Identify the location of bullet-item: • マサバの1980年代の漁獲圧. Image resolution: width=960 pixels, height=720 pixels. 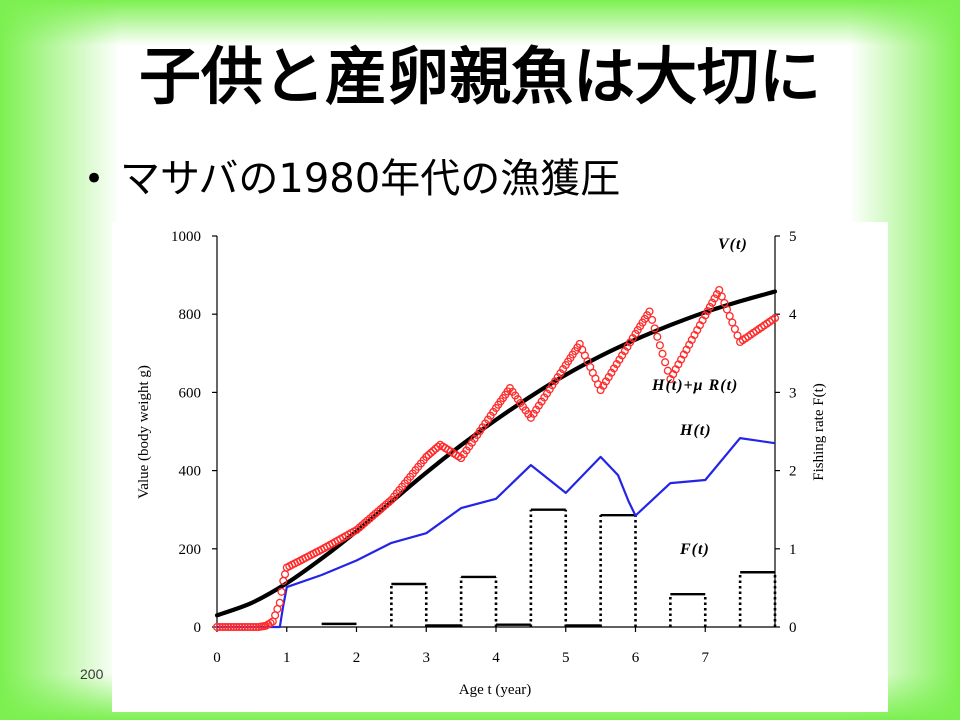
(352, 179).